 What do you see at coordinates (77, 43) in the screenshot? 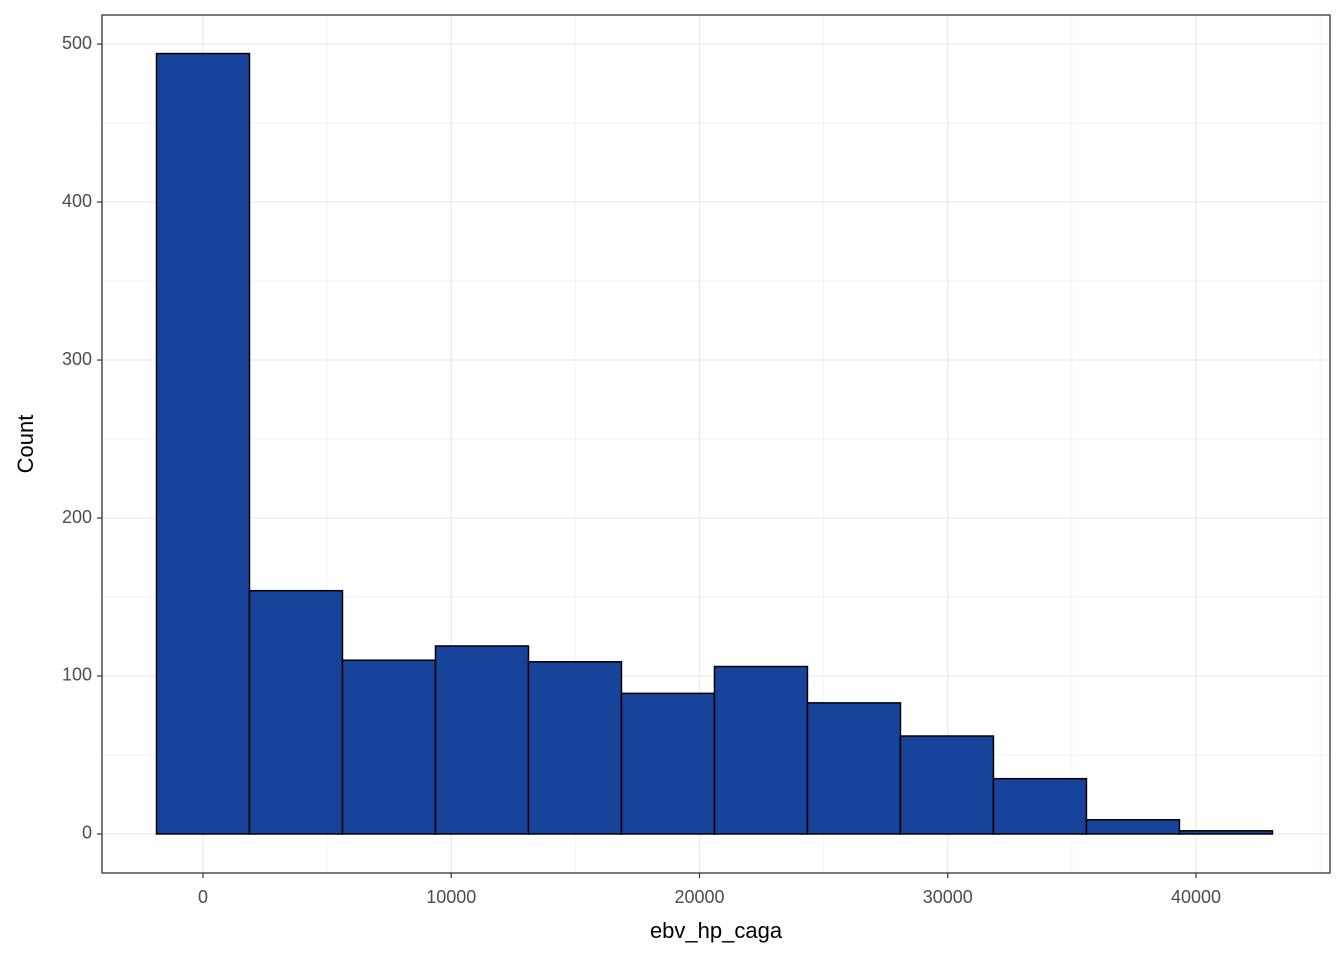
I see `y-tick-label: 500` at bounding box center [77, 43].